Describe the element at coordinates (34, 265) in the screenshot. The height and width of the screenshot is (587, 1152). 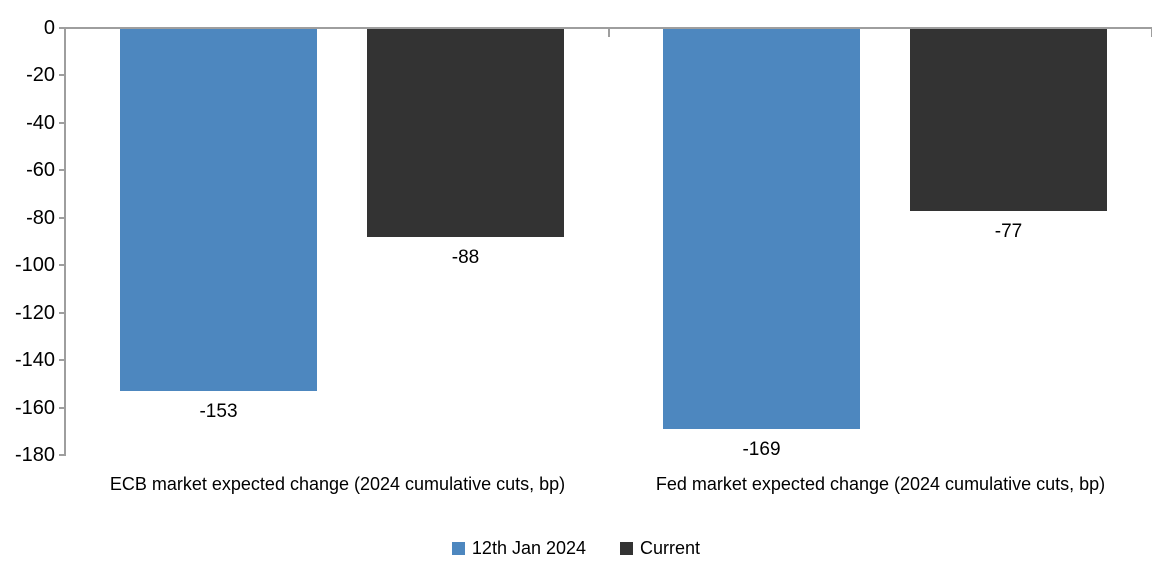
I see `y-axis-tick-label: -100` at that location.